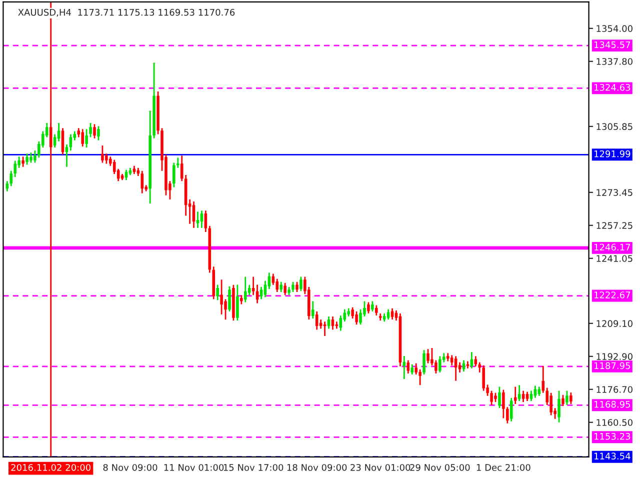  Describe the element at coordinates (612, 44) in the screenshot. I see `ref-line-label: 1345.57` at that location.